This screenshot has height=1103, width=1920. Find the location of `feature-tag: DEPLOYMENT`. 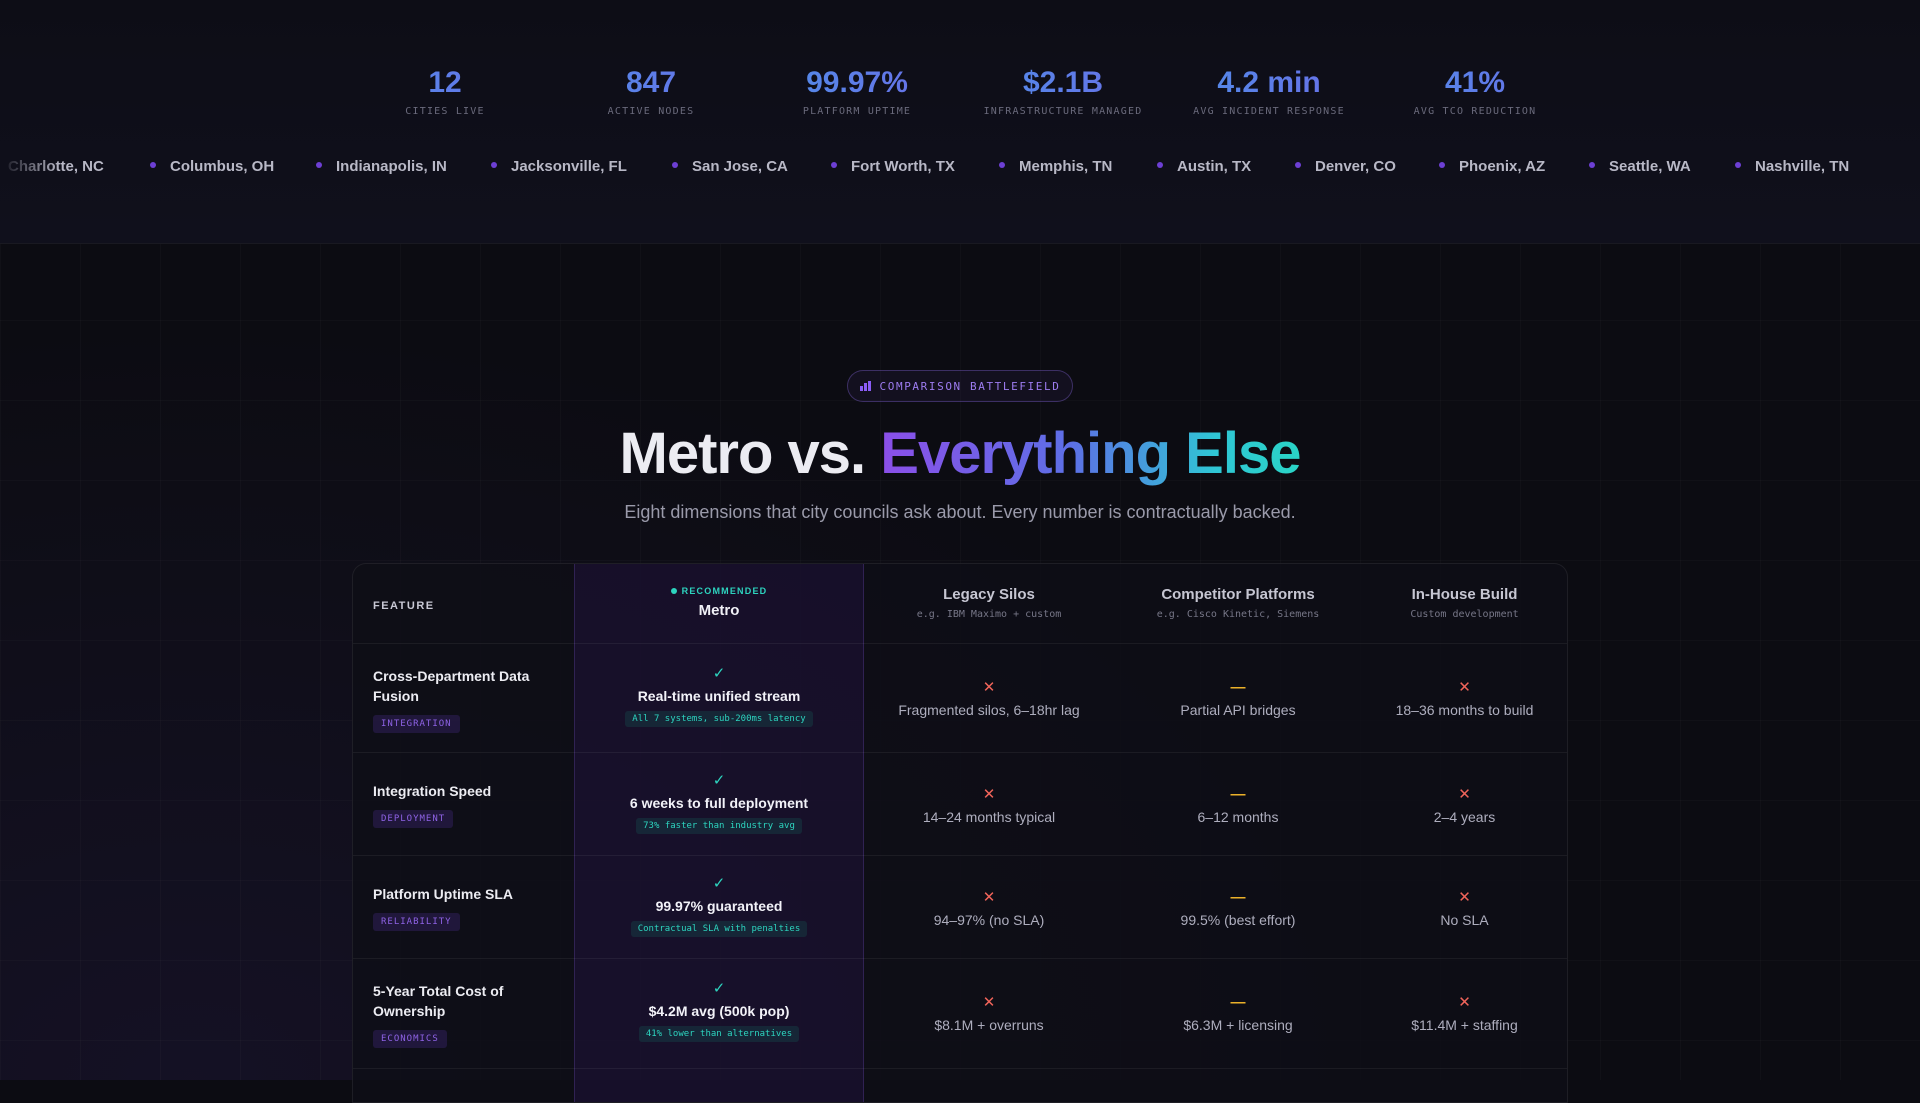

feature-tag: DEPLOYMENT is located at coordinates (413, 819).